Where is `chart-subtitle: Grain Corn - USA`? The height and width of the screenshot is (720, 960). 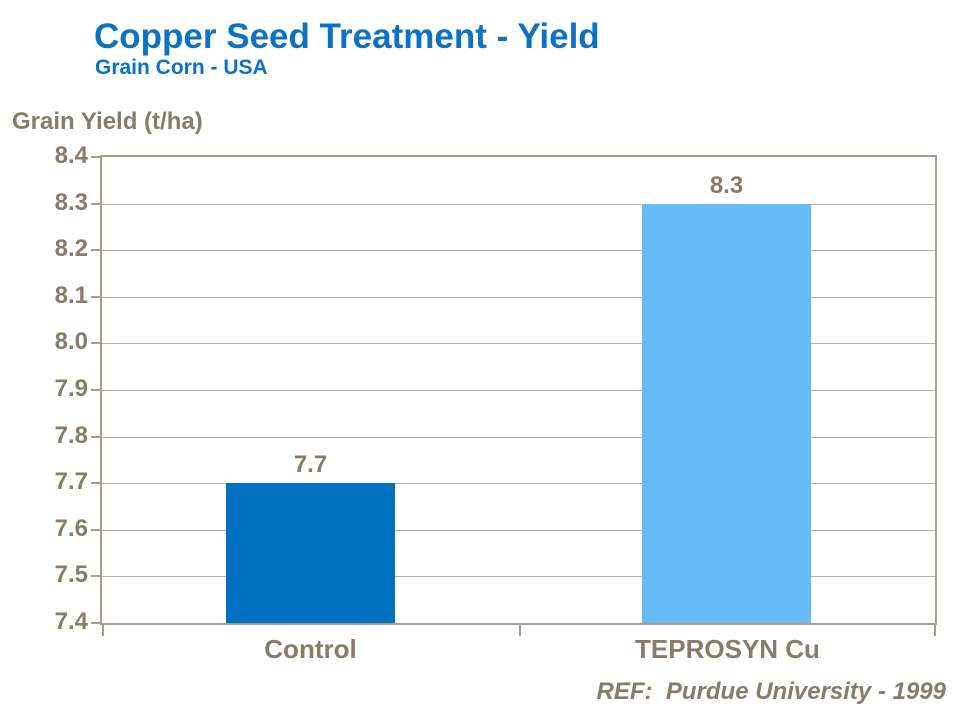
chart-subtitle: Grain Corn - USA is located at coordinates (181, 67).